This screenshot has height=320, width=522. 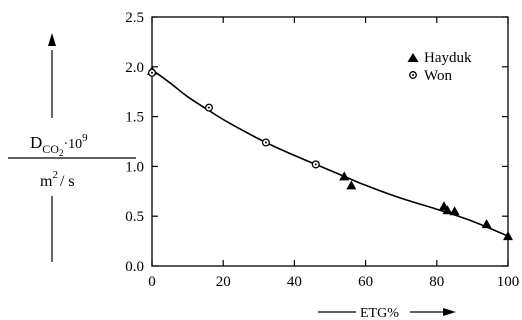 What do you see at coordinates (439, 67) in the screenshot?
I see `legend: Hayduk Won` at bounding box center [439, 67].